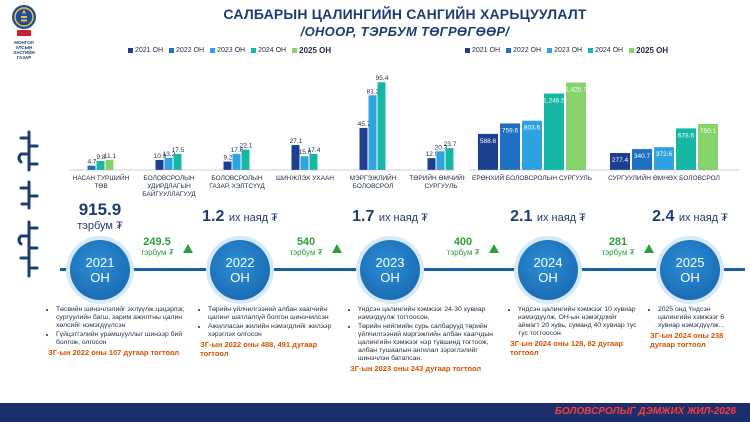 The width and height of the screenshot is (750, 422). I want to click on page-subtitle: /ОНООР, ТЭРБУМ ТӨГРӨГӨӨР/, so click(405, 31).